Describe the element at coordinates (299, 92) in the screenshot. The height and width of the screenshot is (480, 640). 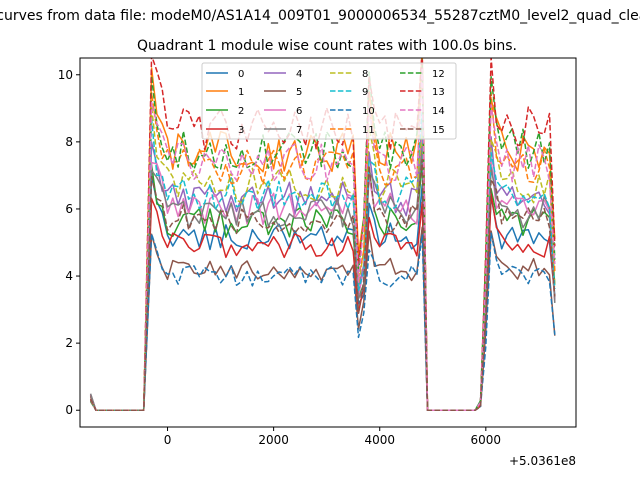
I see `legend-label-5: 5` at that location.